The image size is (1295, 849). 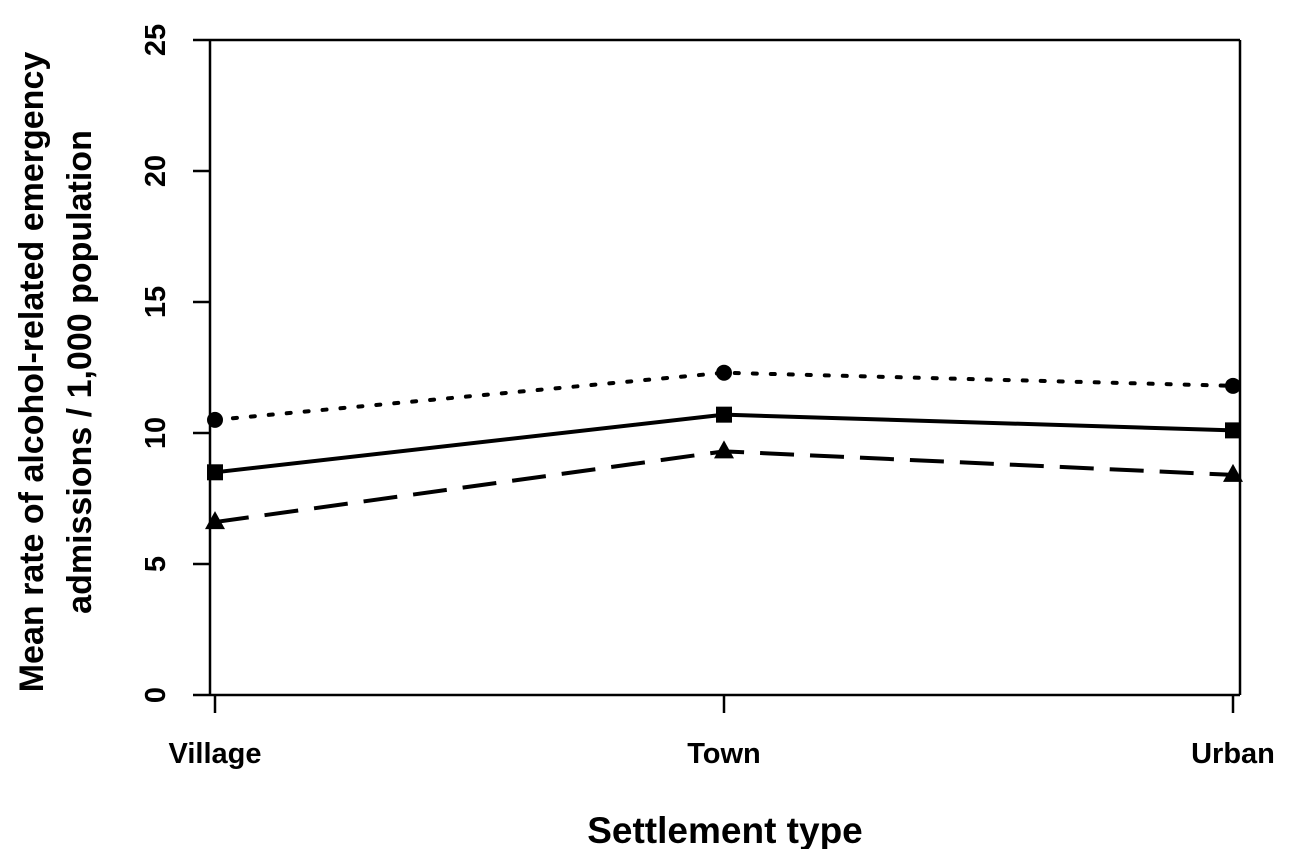 I want to click on y-tick-label: 15, so click(x=156, y=302).